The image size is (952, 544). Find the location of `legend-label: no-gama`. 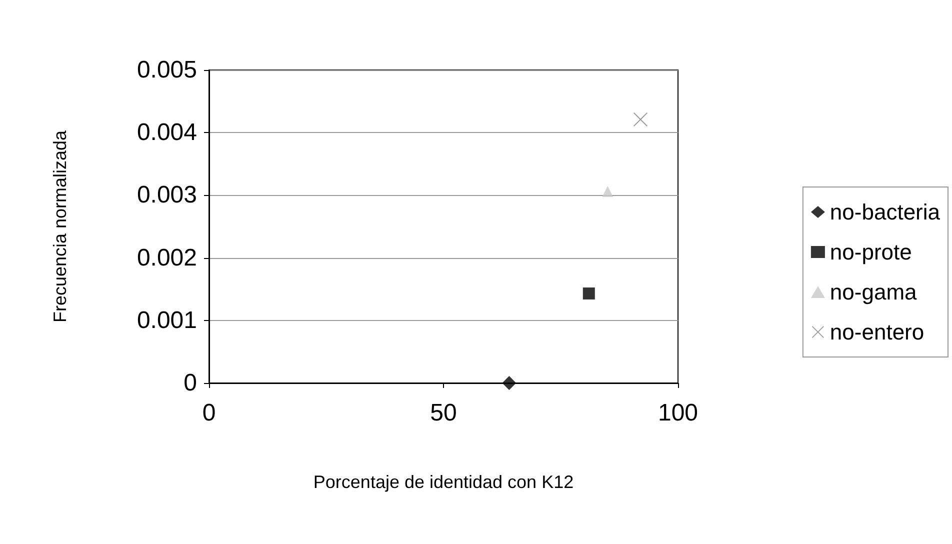

legend-label: no-gama is located at coordinates (874, 292).